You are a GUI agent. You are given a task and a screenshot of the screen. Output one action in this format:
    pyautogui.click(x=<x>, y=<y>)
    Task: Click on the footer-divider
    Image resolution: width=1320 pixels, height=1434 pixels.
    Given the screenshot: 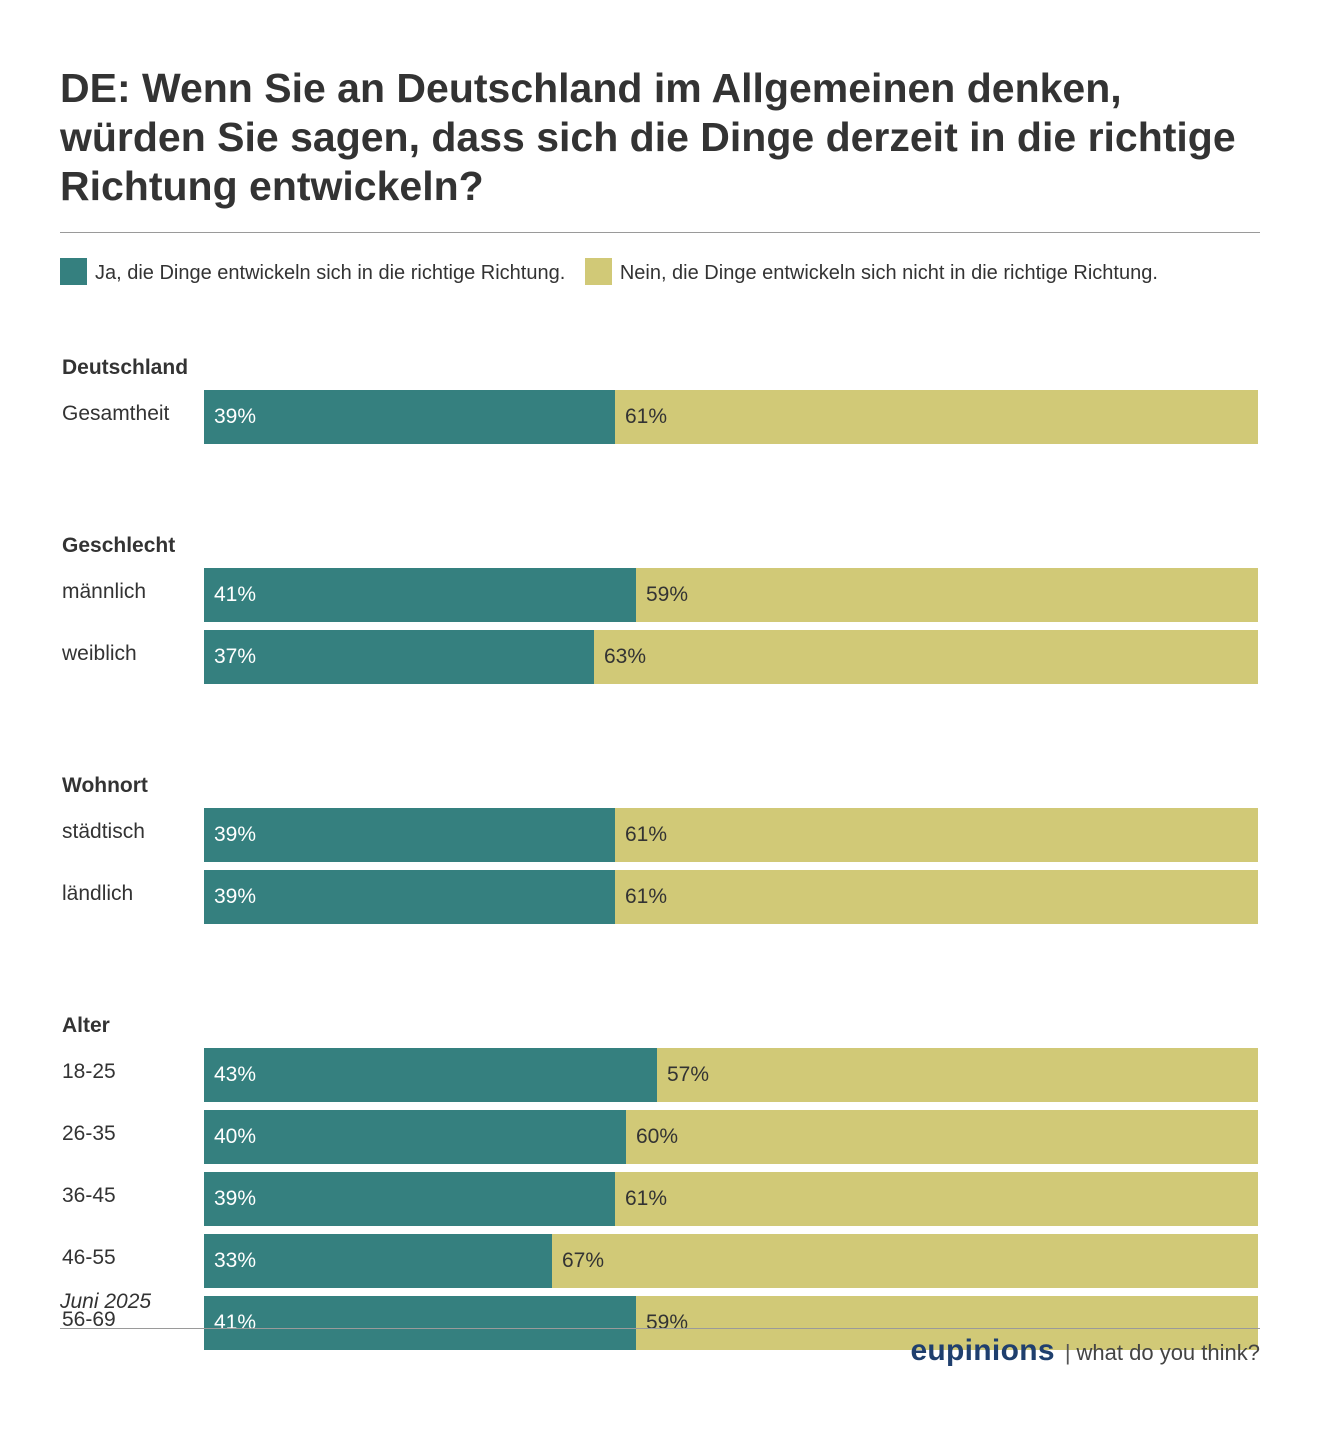 What is the action you would take?
    pyautogui.click(x=660, y=1328)
    